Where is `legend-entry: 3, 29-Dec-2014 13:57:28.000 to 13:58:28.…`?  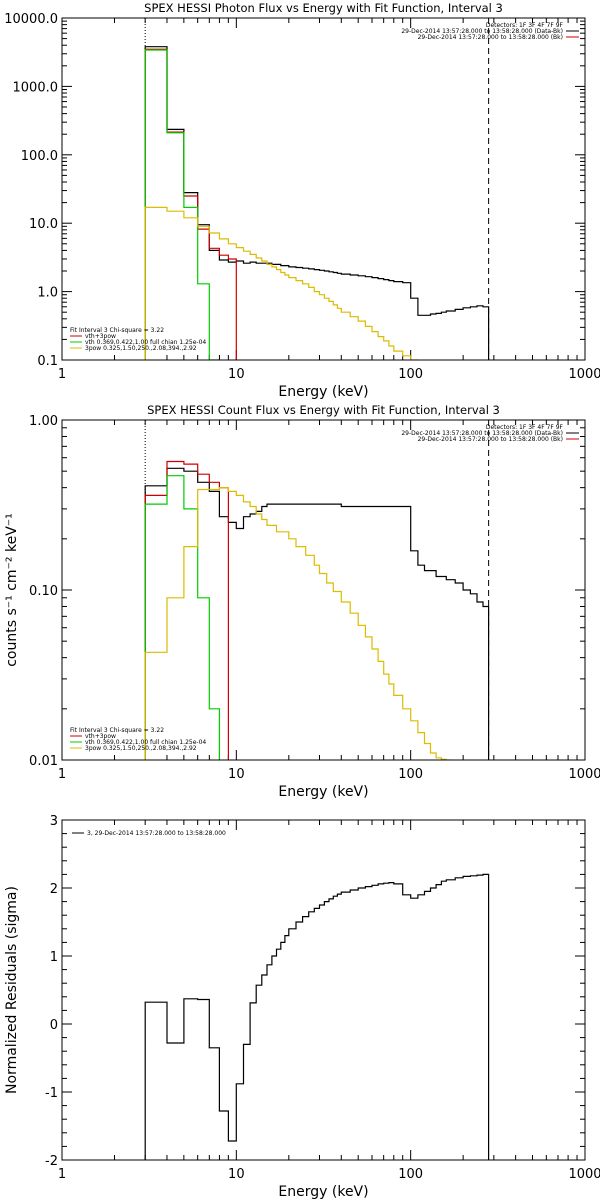
legend-entry: 3, 29-Dec-2014 13:57:28.000 to 13:58:28.… is located at coordinates (156, 833).